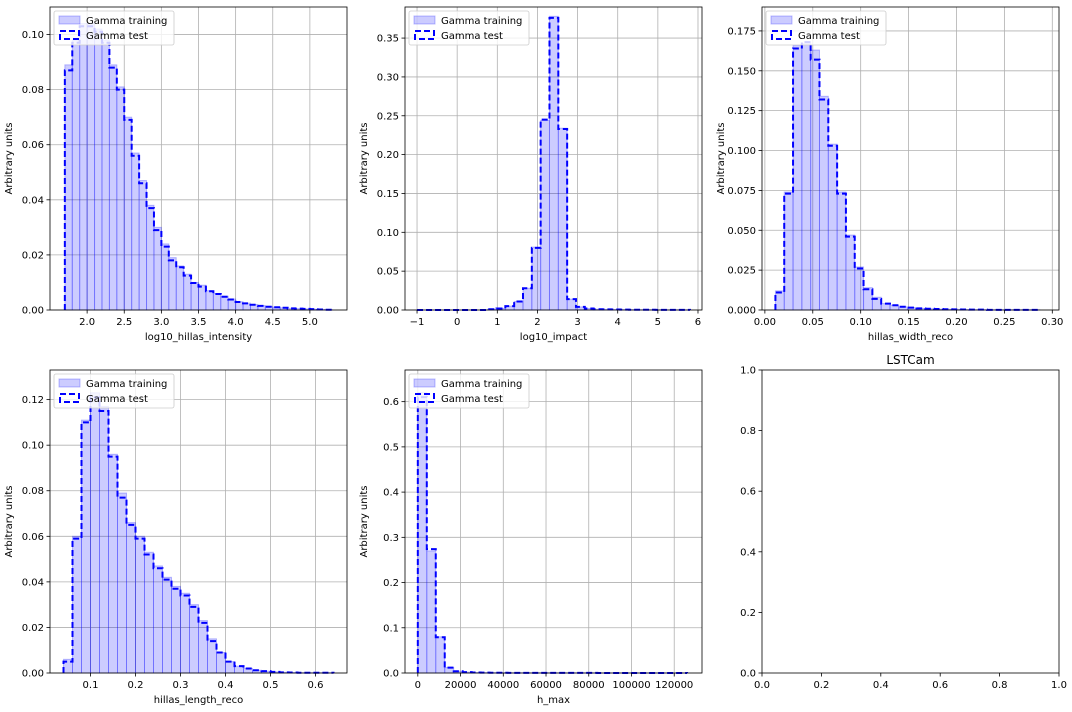  Describe the element at coordinates (741, 271) in the screenshot. I see `y-tick-label: 0.025` at that location.